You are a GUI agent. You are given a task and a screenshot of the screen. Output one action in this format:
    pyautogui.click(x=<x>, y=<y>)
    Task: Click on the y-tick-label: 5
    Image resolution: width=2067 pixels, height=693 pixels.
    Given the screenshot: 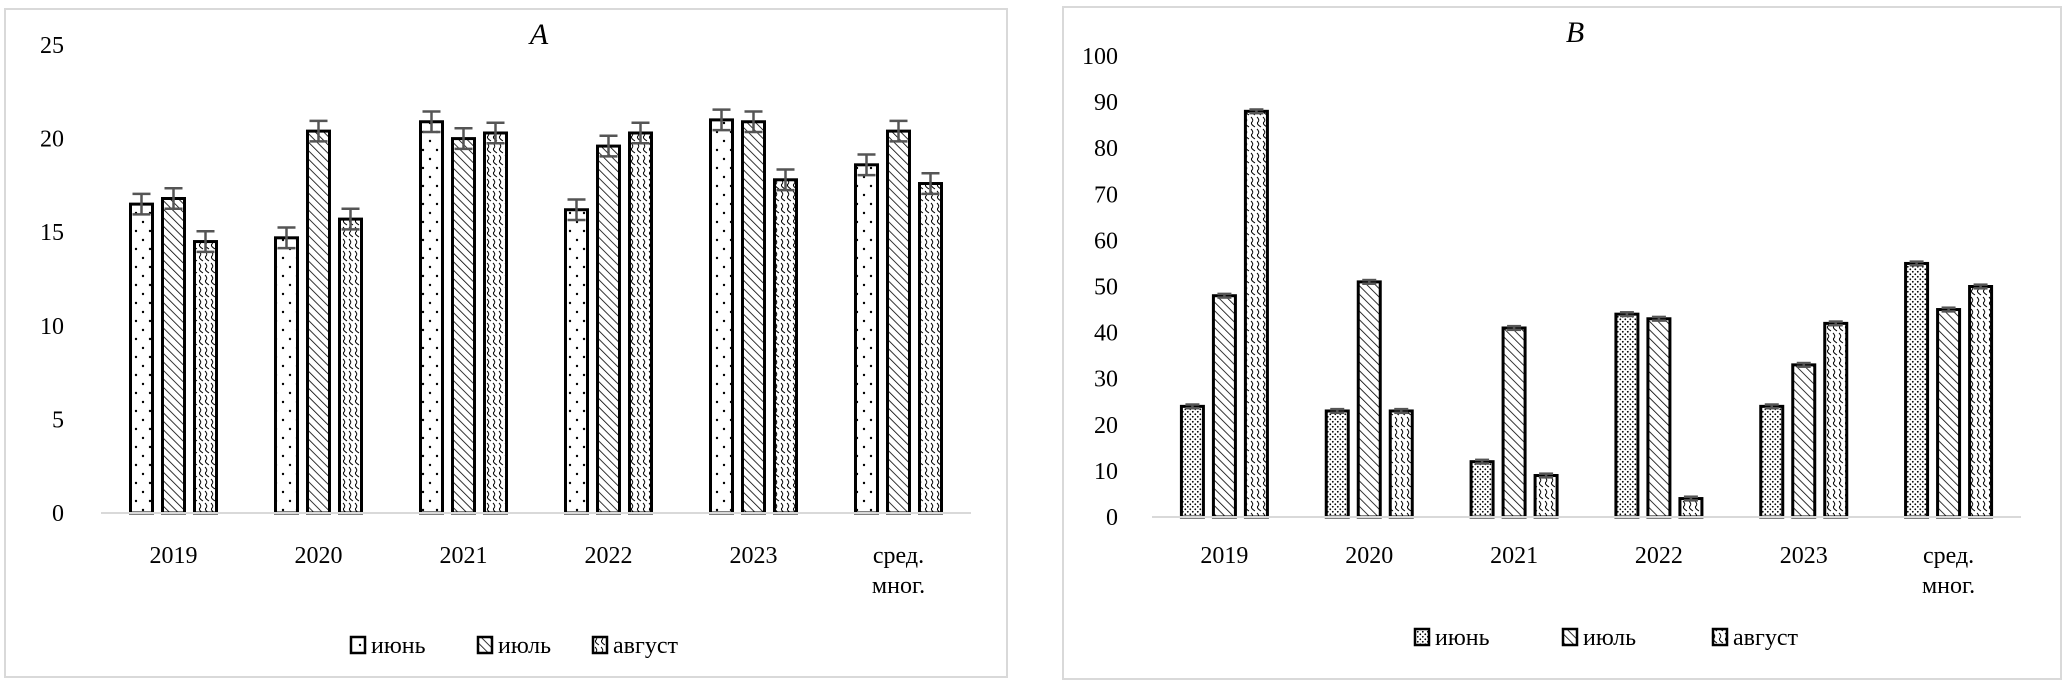 What is the action you would take?
    pyautogui.click(x=58, y=420)
    